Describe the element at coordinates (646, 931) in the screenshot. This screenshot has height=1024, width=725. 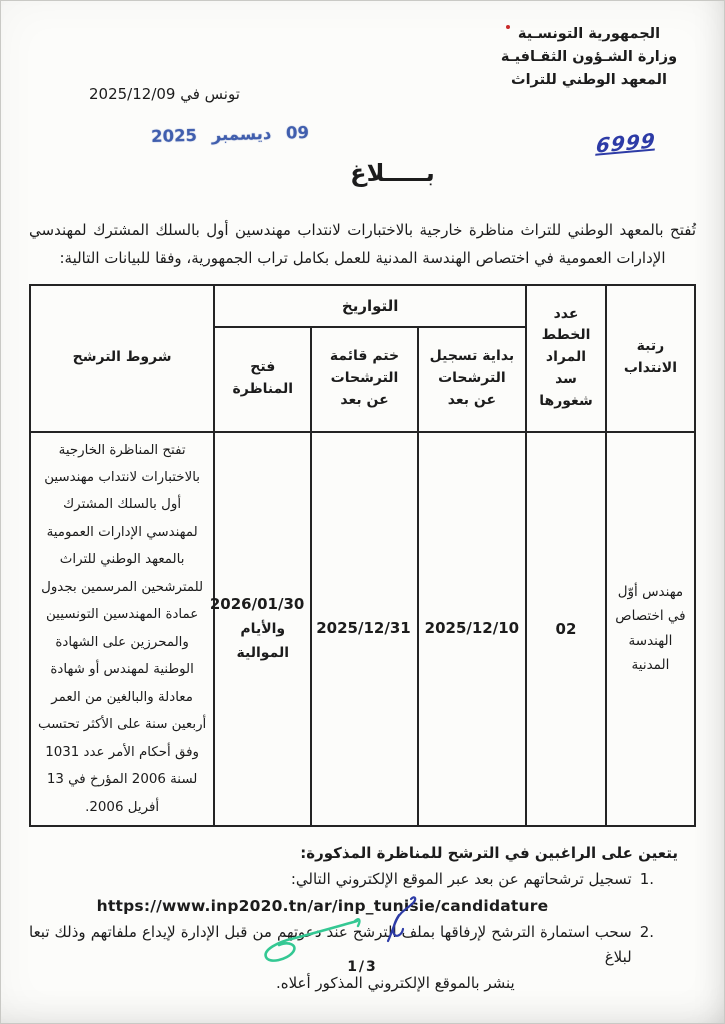
I see `item2-number: 2.` at that location.